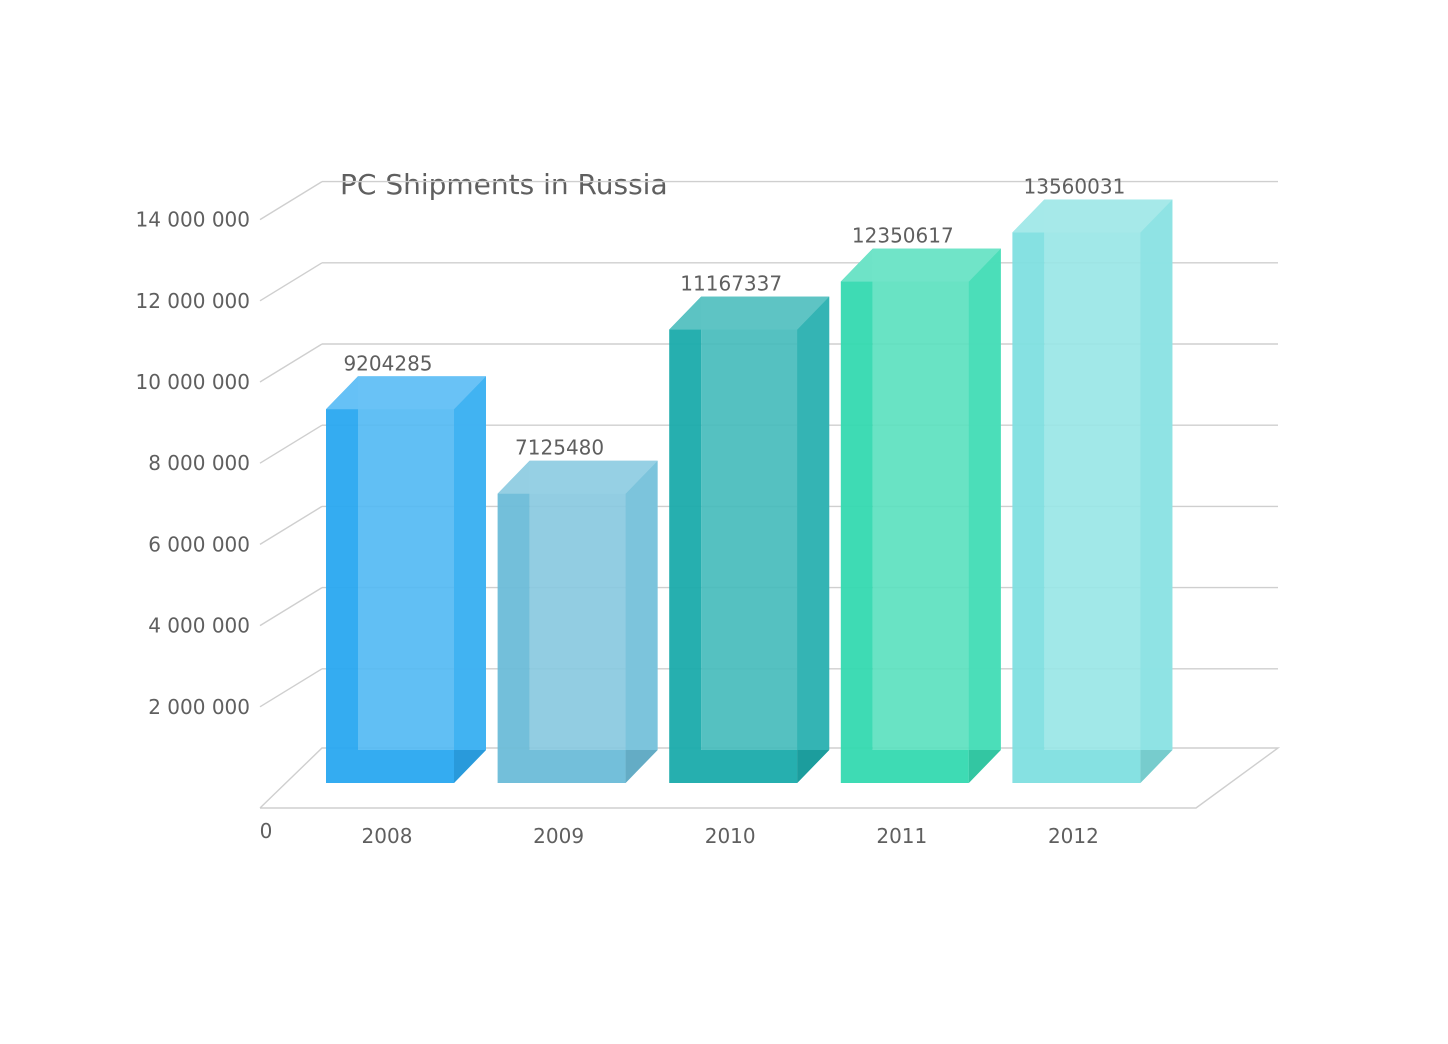 The image size is (1448, 1044). I want to click on x-tick-label: 2012, so click(1073, 836).